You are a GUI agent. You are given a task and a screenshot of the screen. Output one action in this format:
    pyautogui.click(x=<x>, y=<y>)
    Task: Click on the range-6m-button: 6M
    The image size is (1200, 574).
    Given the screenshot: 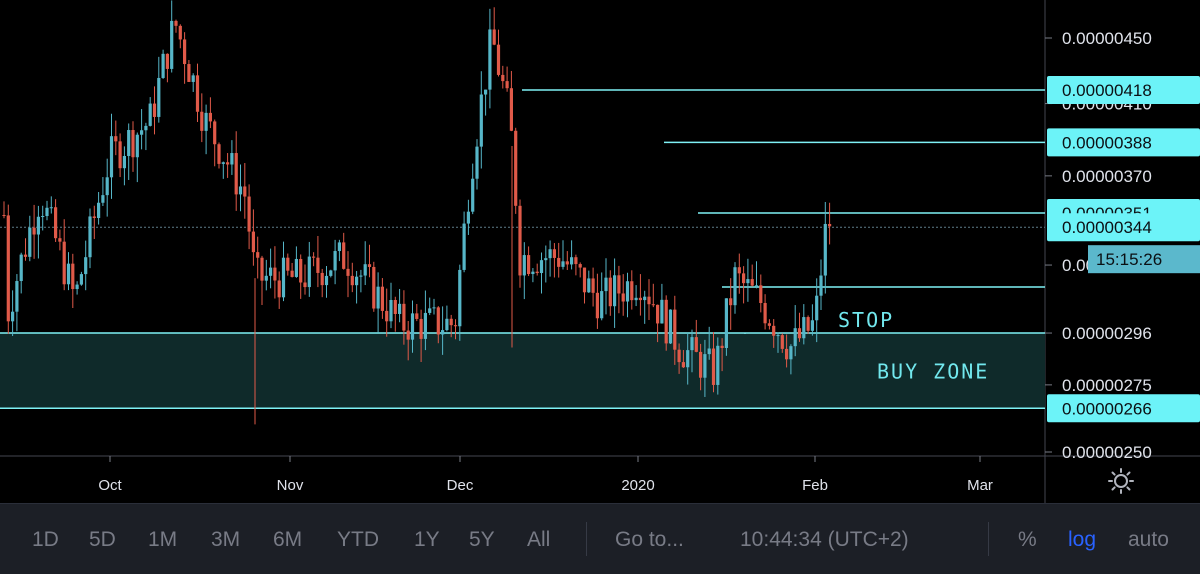 What is the action you would take?
    pyautogui.click(x=288, y=539)
    